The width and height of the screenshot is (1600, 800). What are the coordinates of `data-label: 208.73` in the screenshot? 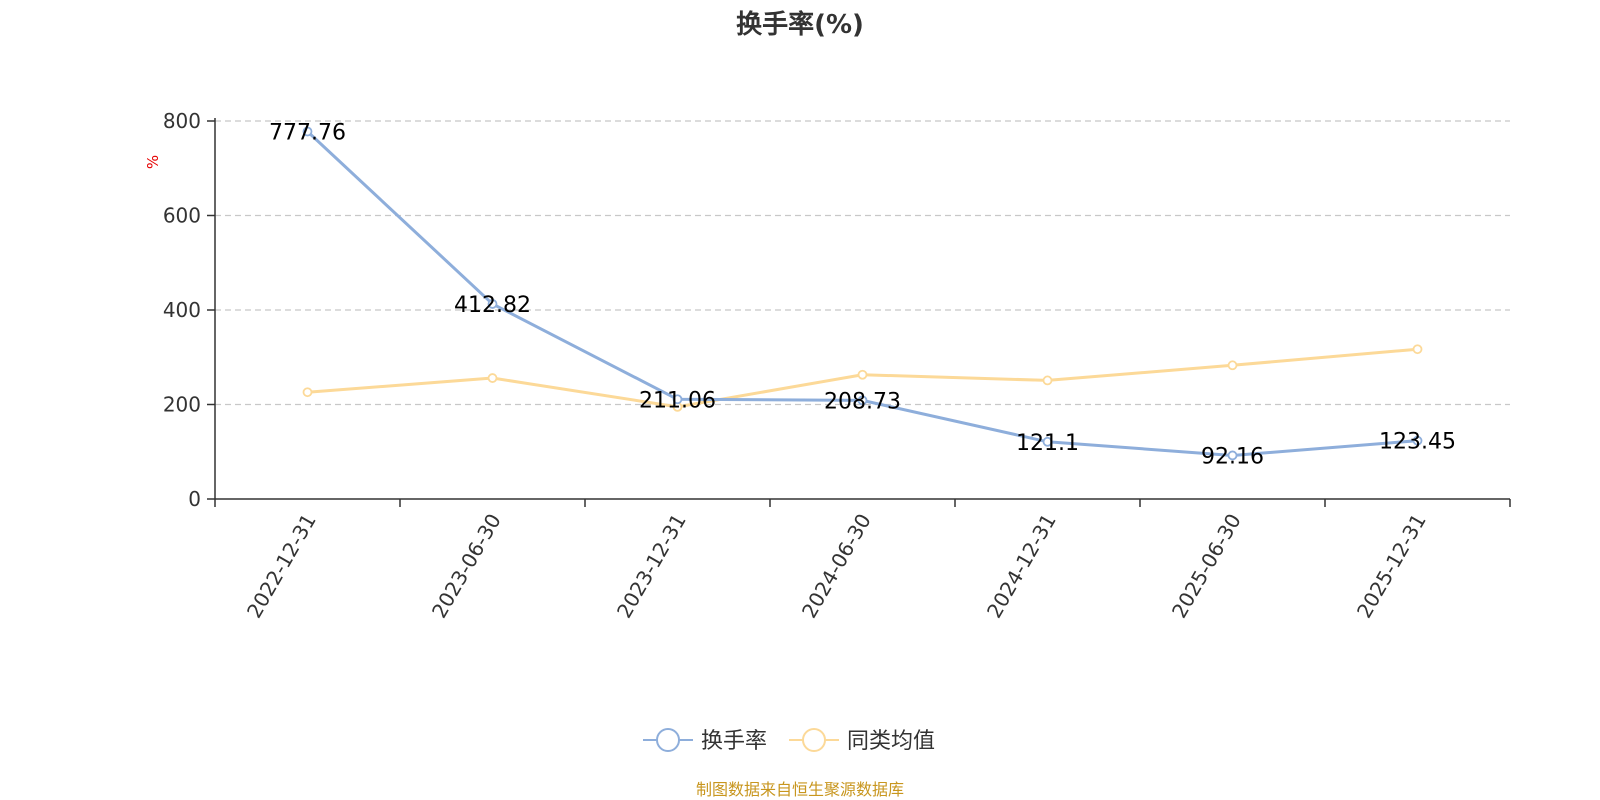 It's located at (862, 401).